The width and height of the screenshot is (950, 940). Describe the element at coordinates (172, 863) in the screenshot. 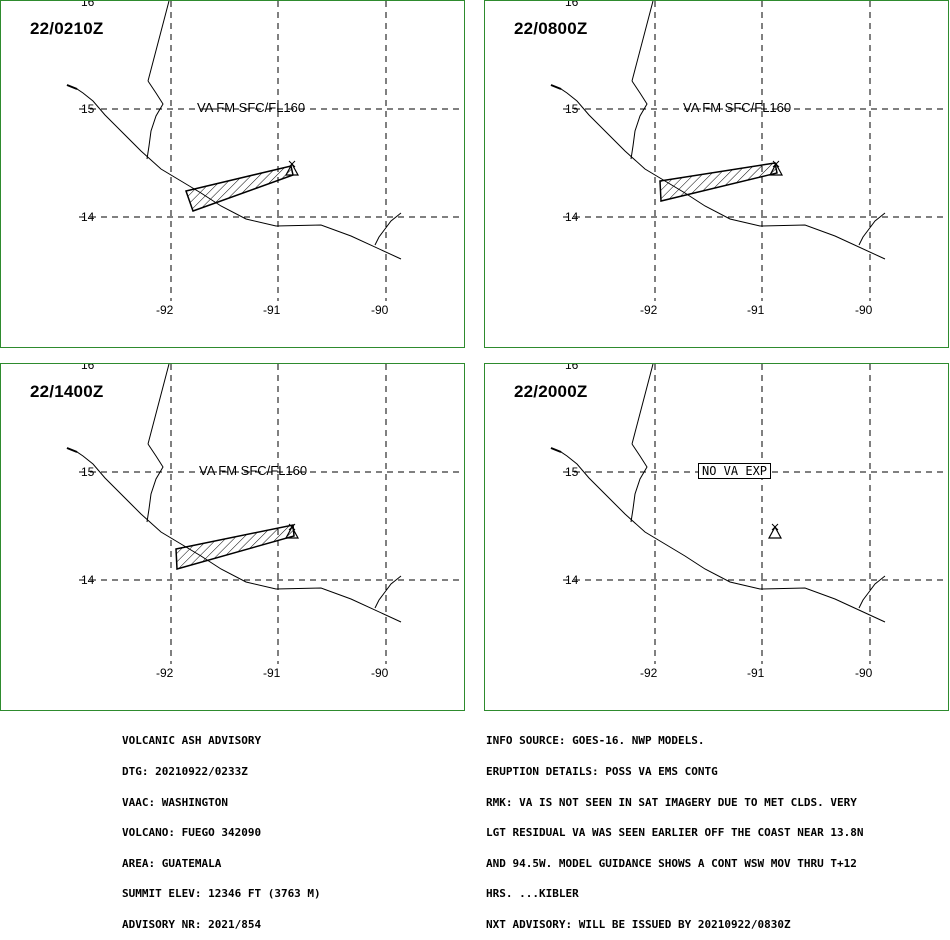

I see `advisory-line: AREA: GUATEMALA` at that location.